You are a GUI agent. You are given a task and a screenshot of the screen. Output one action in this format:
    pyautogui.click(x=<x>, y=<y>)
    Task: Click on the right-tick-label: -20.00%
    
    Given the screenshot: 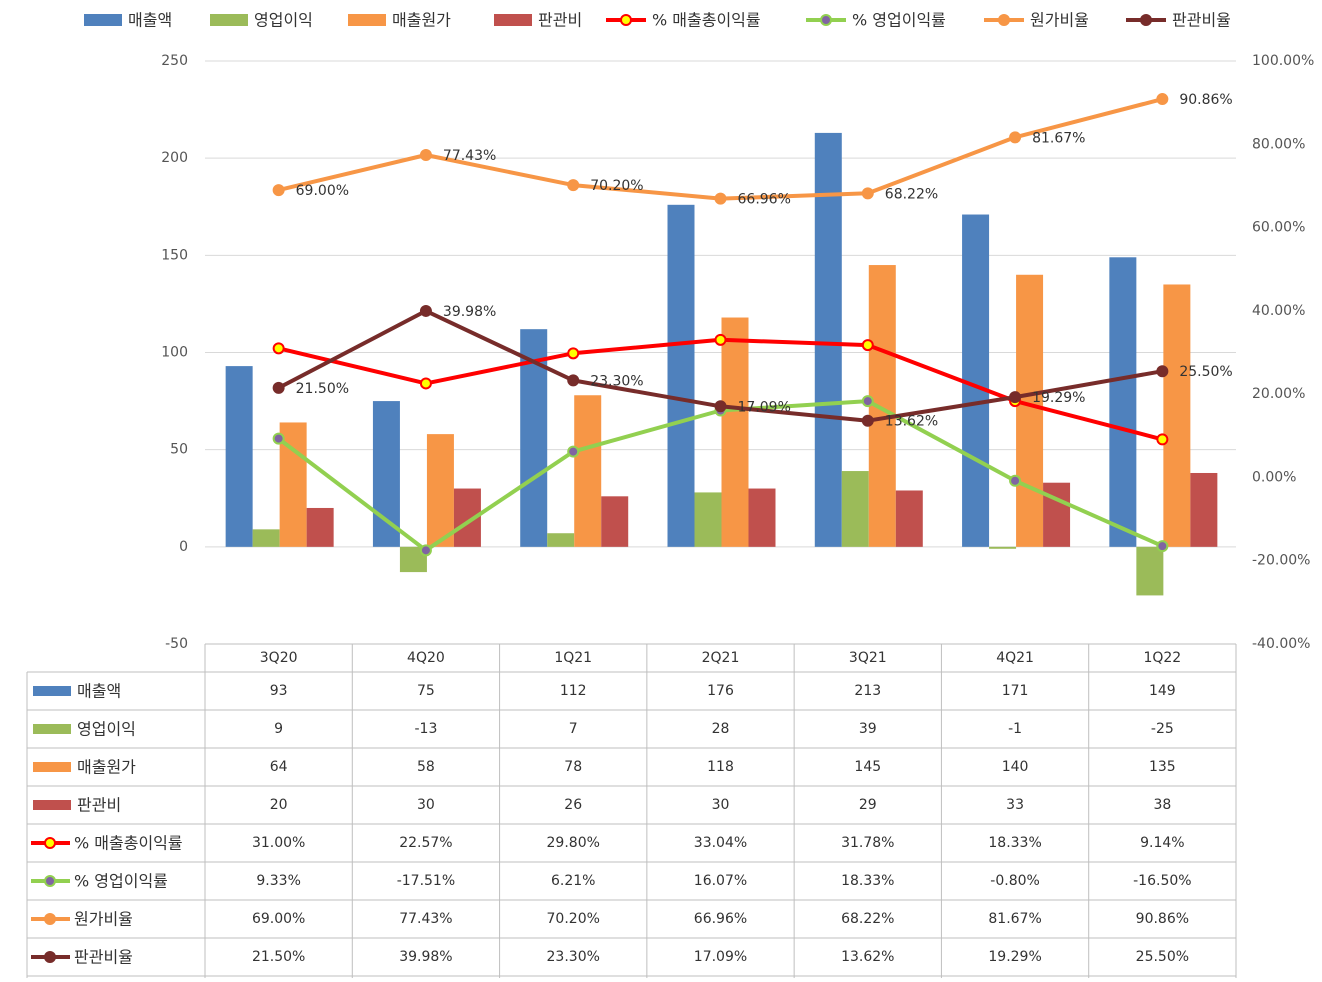 What is the action you would take?
    pyautogui.click(x=1281, y=561)
    